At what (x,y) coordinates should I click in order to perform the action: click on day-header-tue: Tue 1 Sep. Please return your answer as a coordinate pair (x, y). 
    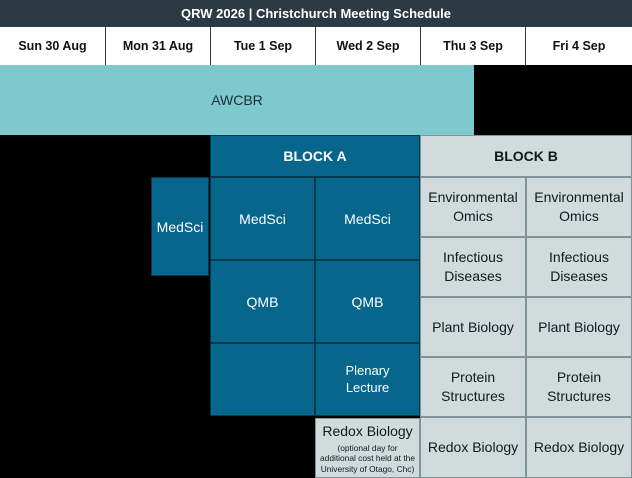
    Looking at the image, I should click on (263, 46).